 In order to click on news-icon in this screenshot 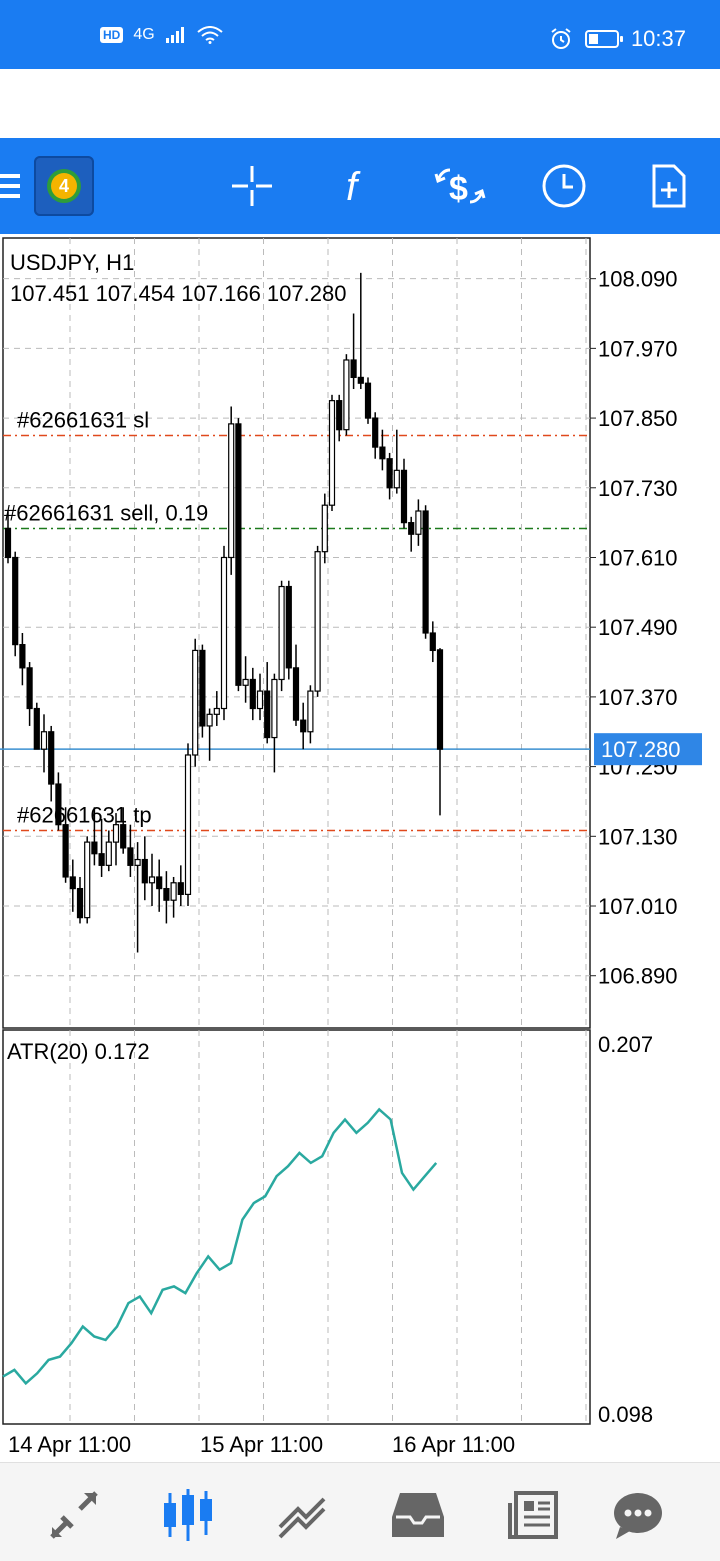, I will do `click(533, 1515)`.